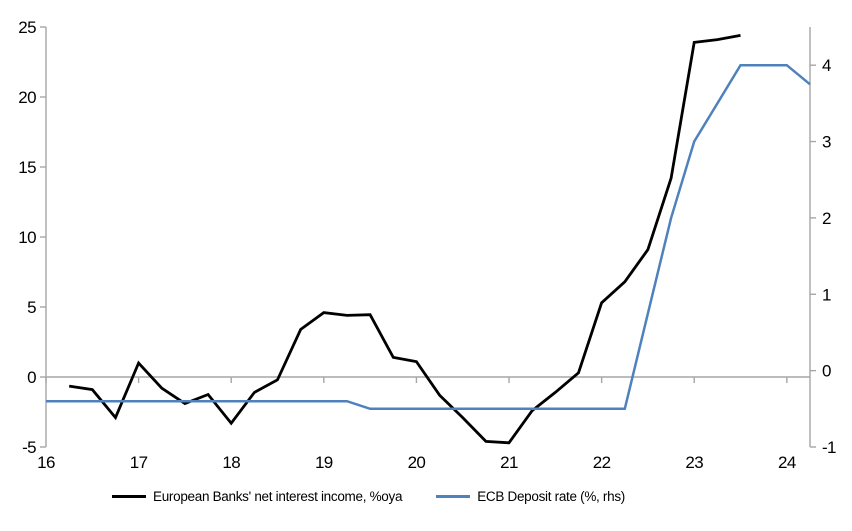 Image resolution: width=852 pixels, height=531 pixels. What do you see at coordinates (826, 65) in the screenshot?
I see `right-axis-tick-label: 4` at bounding box center [826, 65].